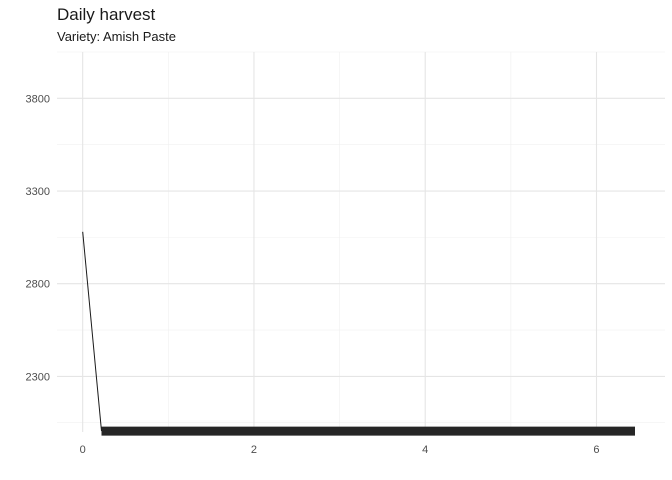 The width and height of the screenshot is (672, 480). What do you see at coordinates (596, 450) in the screenshot?
I see `x-tick-label: 6` at bounding box center [596, 450].